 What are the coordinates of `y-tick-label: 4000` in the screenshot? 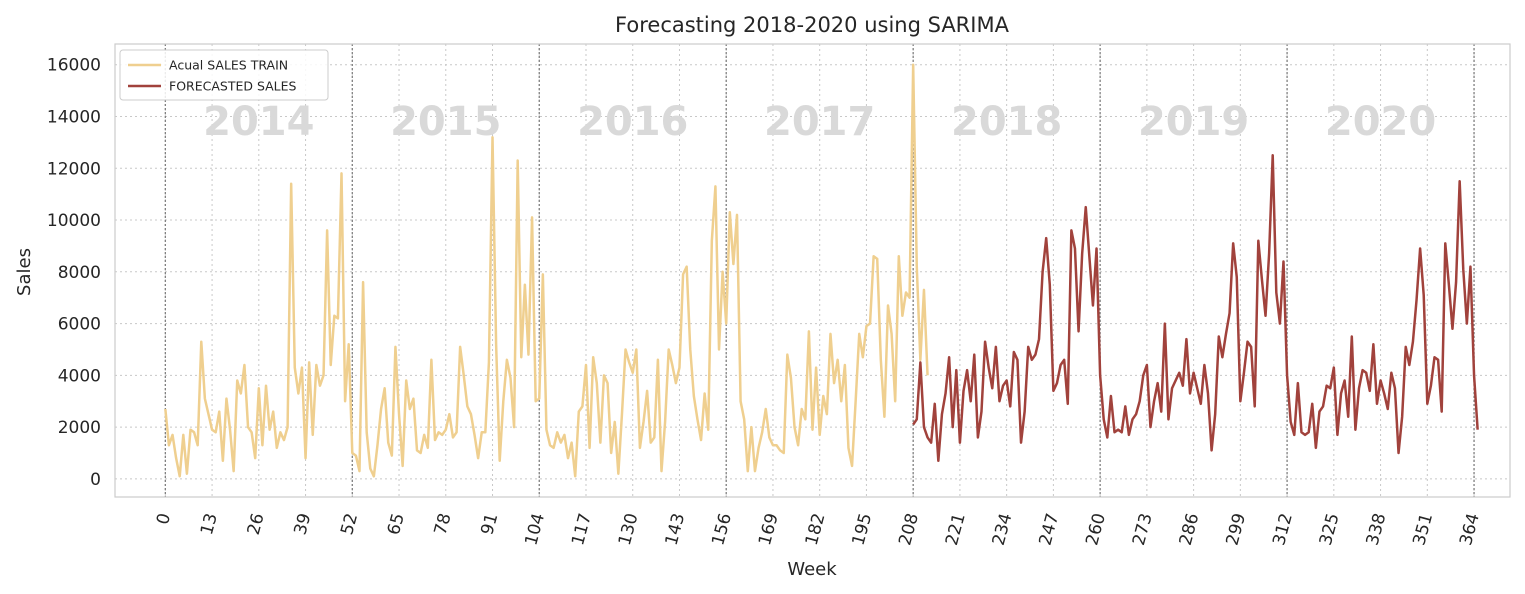 It's located at (79, 376).